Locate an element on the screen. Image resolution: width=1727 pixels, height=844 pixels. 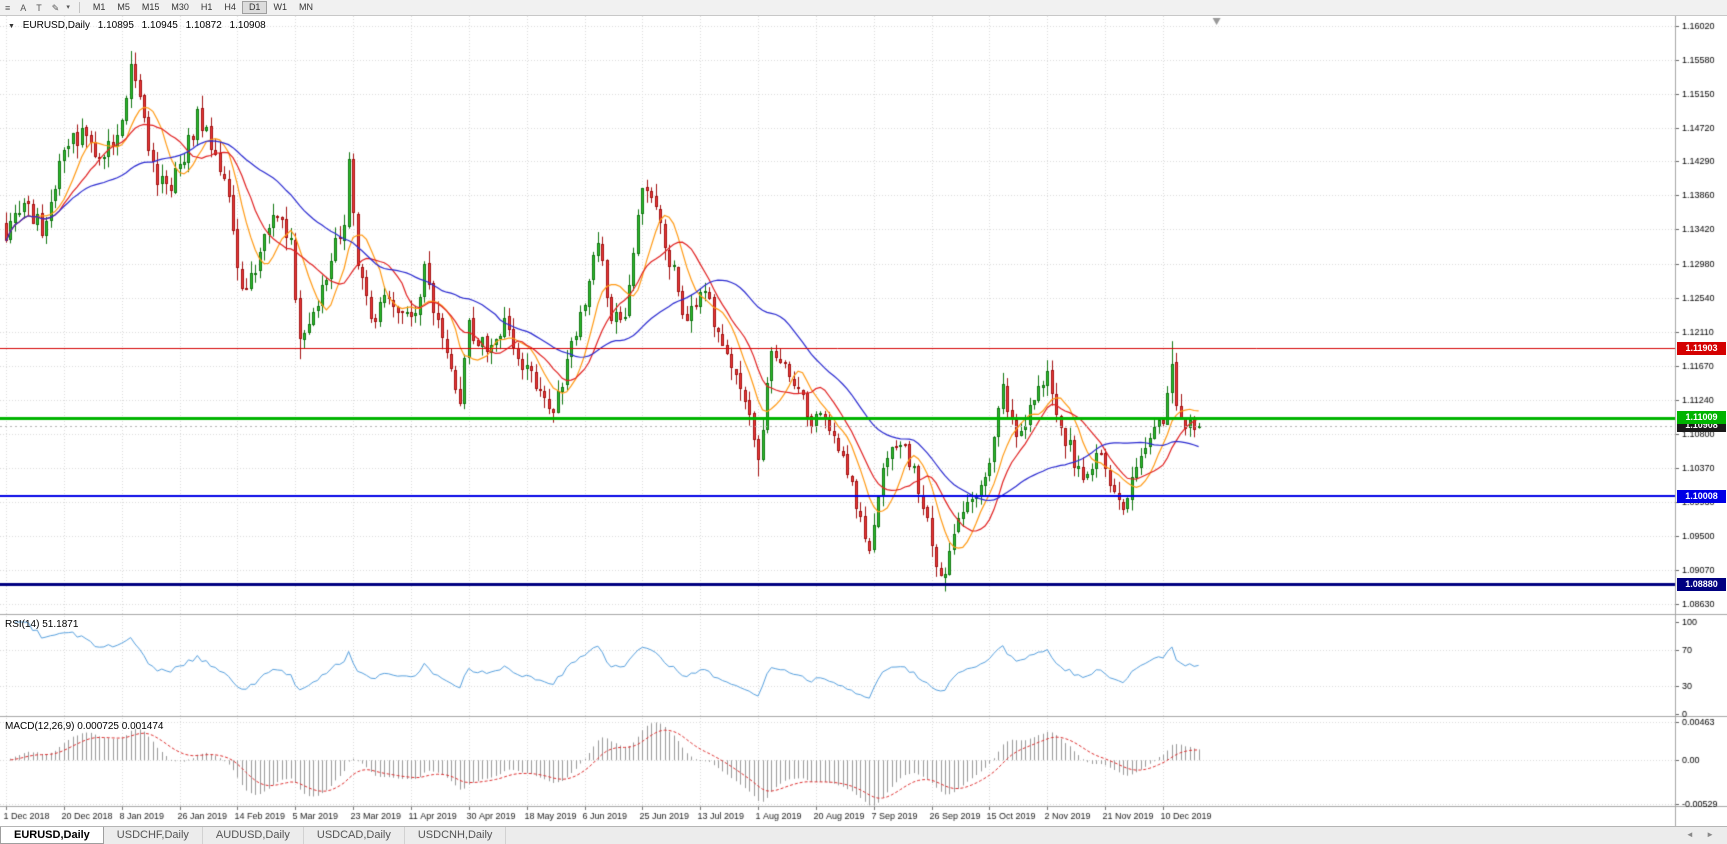
tab-usdcad-daily: USDCAD,Daily is located at coordinates (354, 835).